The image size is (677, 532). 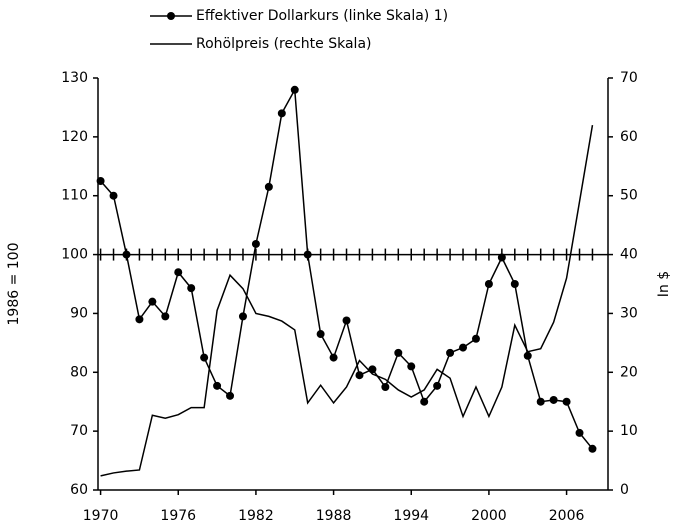 What do you see at coordinates (283, 44) in the screenshot?
I see `legend-label: Rohölpreis (rechte Skala)` at bounding box center [283, 44].